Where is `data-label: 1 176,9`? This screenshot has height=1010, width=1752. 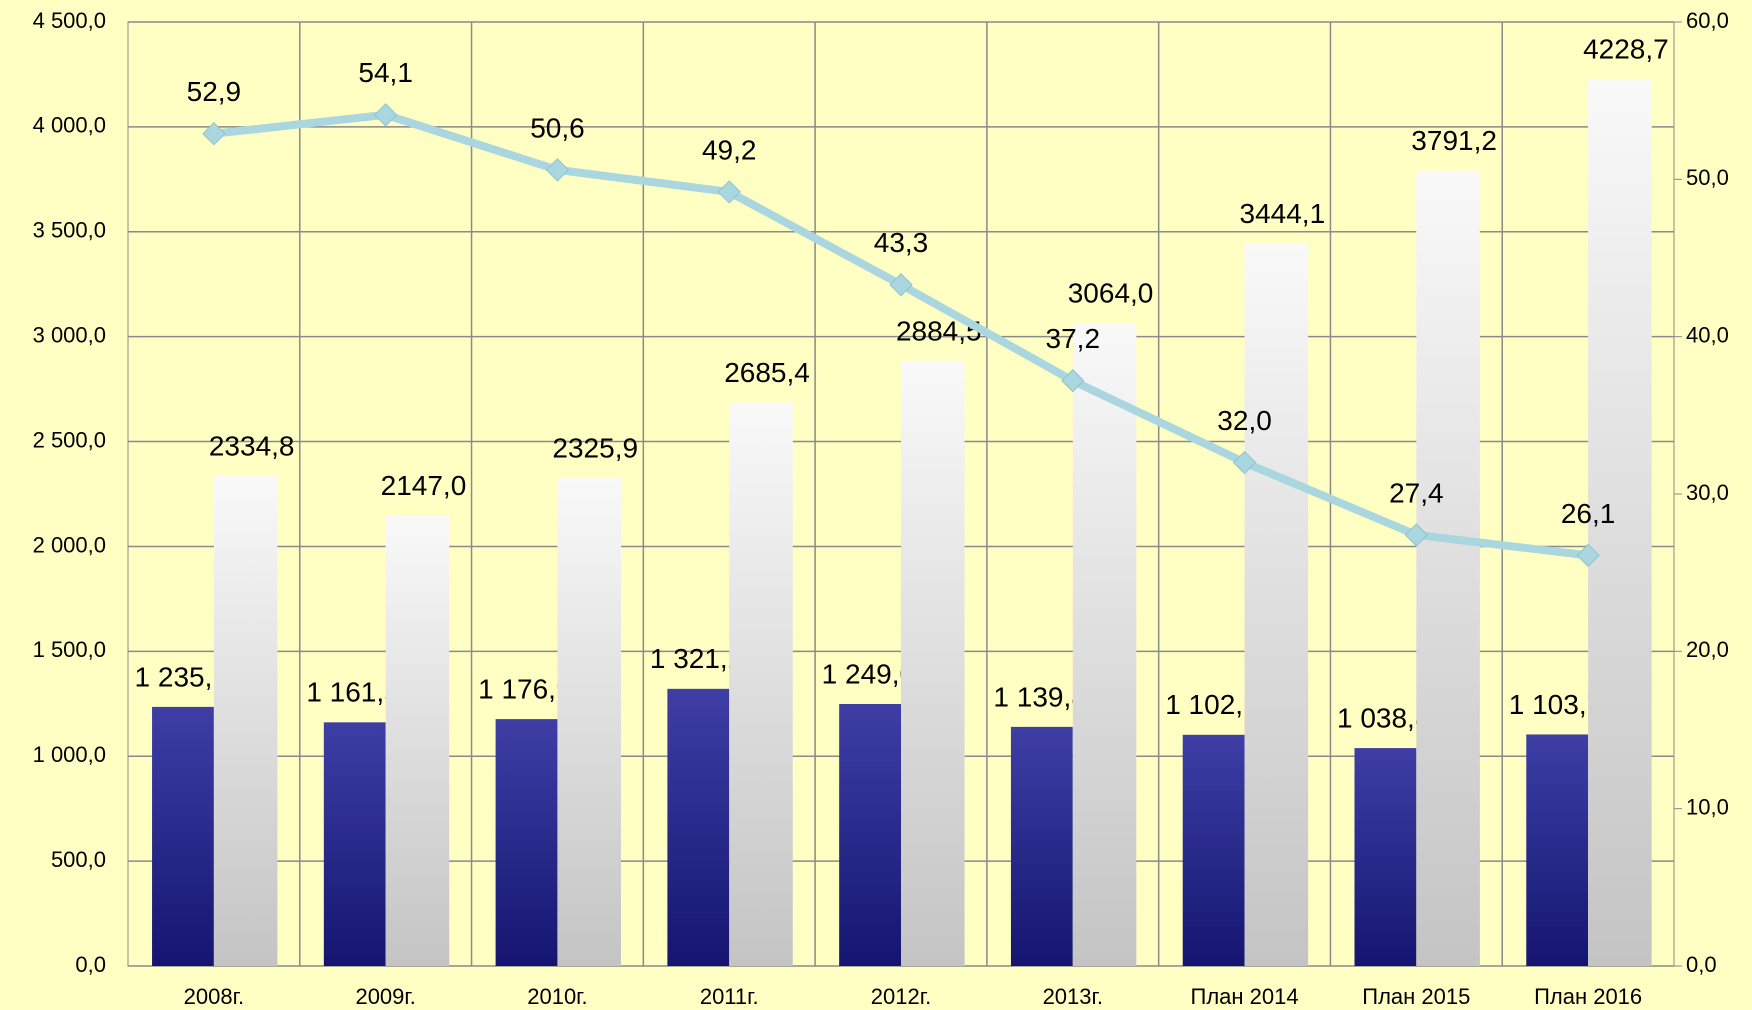 data-label: 1 176,9 is located at coordinates (524, 689).